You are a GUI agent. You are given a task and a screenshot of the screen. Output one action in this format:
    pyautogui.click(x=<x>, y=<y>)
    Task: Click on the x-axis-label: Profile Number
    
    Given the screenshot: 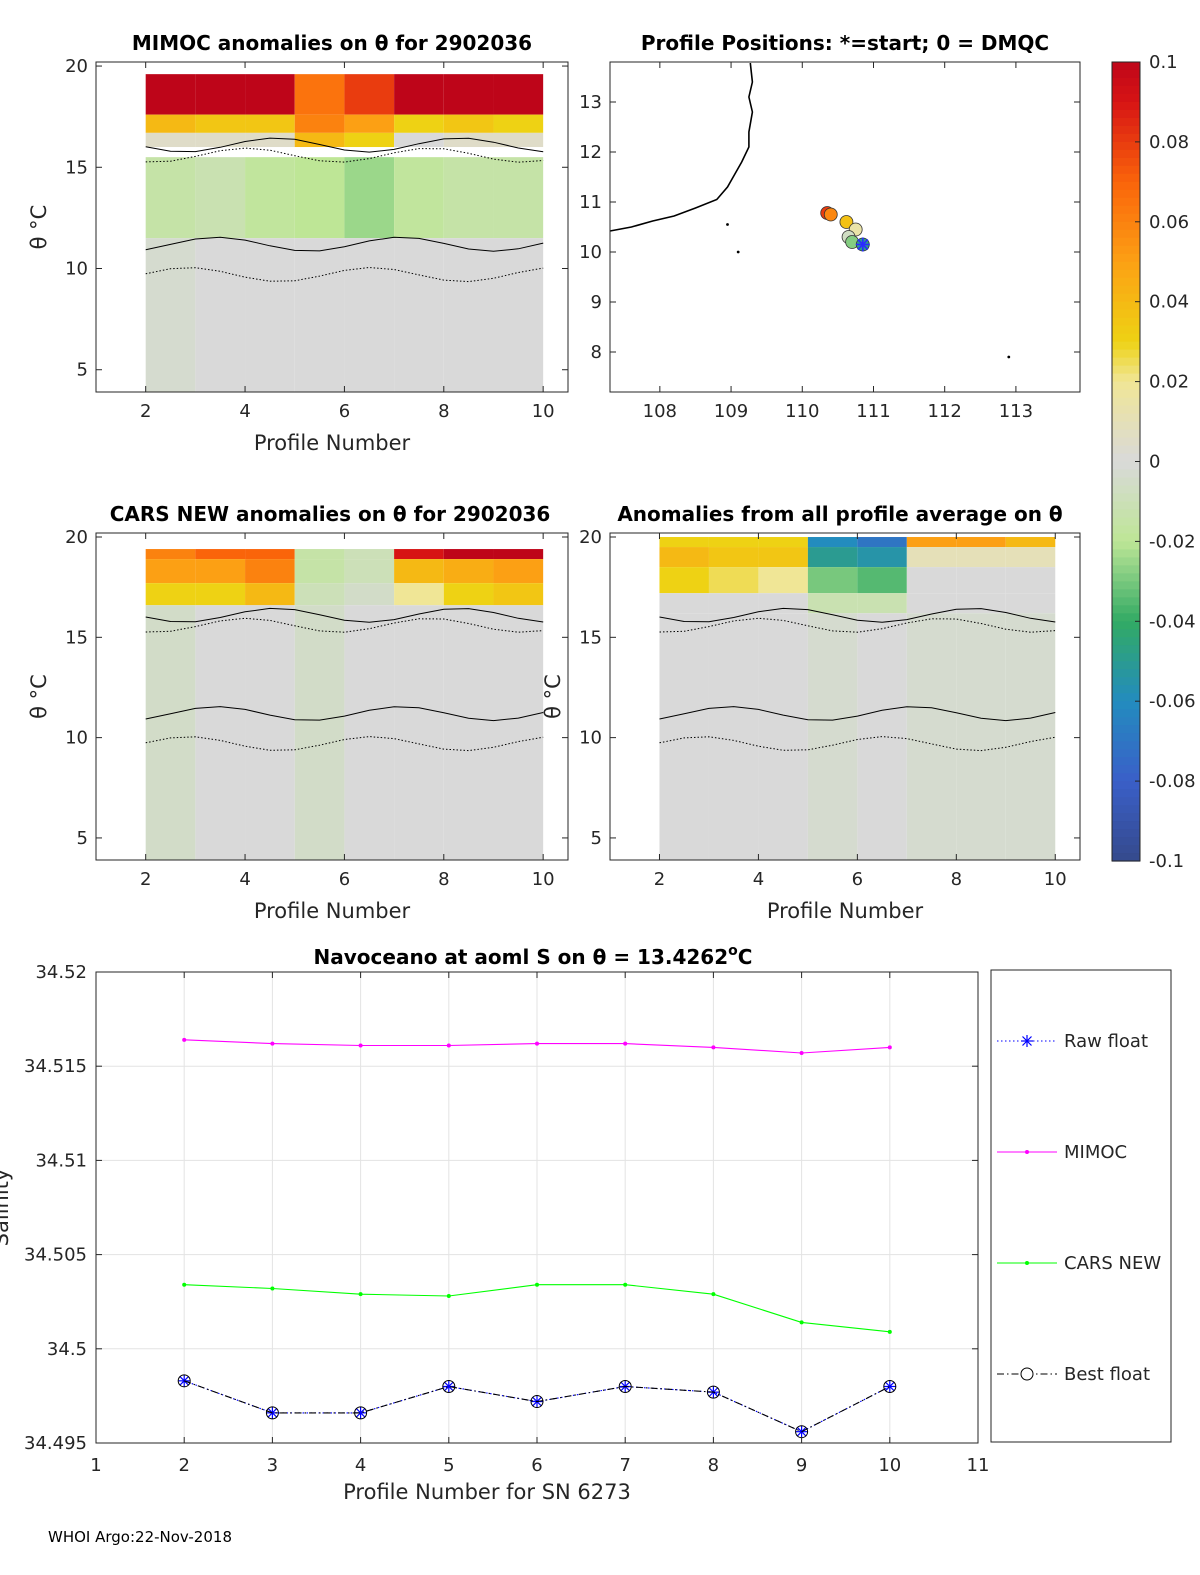 What is the action you would take?
    pyautogui.click(x=845, y=911)
    